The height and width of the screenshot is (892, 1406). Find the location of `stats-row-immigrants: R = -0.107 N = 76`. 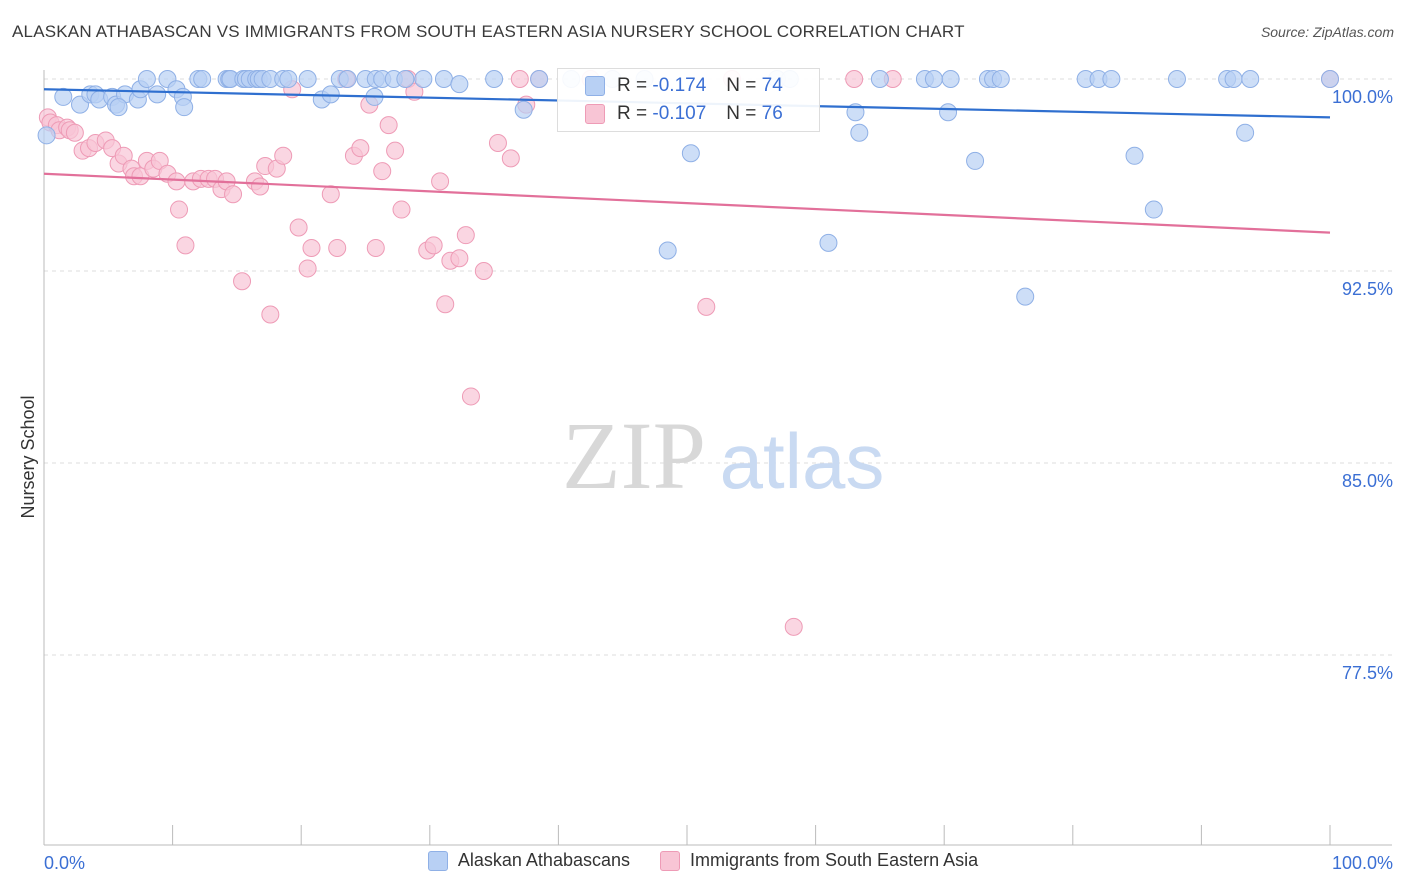

stats-row-immigrants: R = -0.107 N = 76 is located at coordinates (670, 114).